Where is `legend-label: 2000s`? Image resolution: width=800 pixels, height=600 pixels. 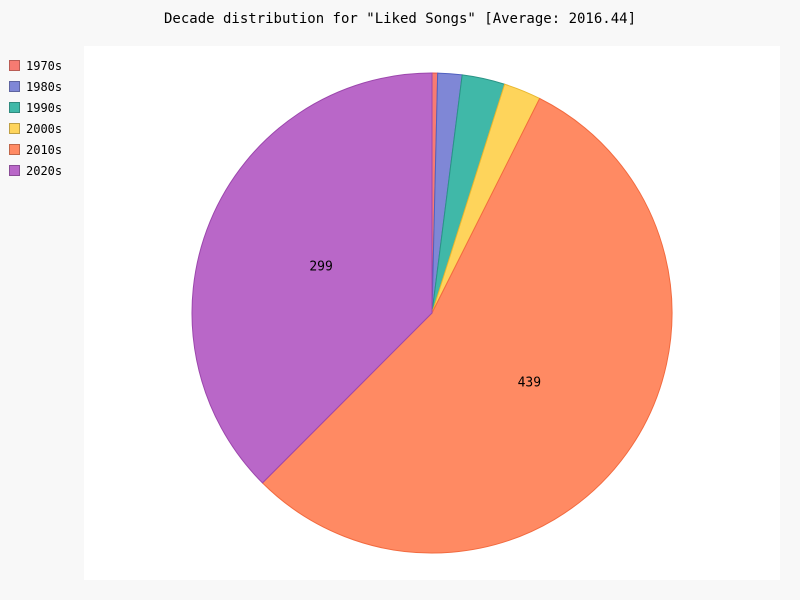
legend-label: 2000s is located at coordinates (44, 128).